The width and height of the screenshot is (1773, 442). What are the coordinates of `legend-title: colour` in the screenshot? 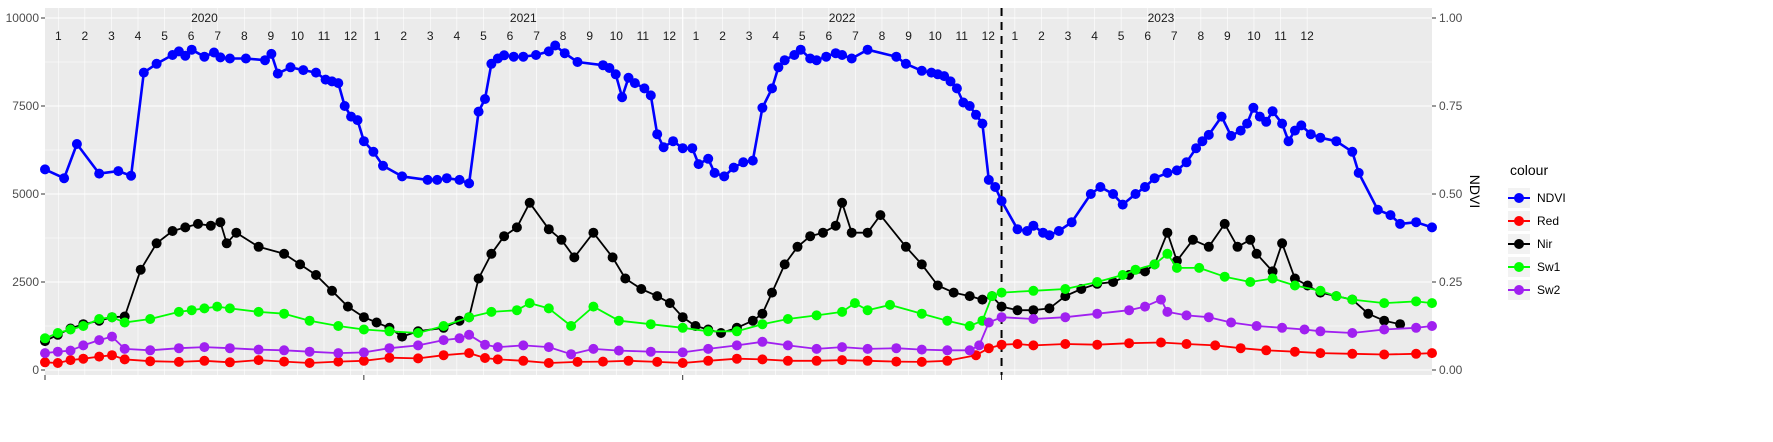 It's located at (1529, 170).